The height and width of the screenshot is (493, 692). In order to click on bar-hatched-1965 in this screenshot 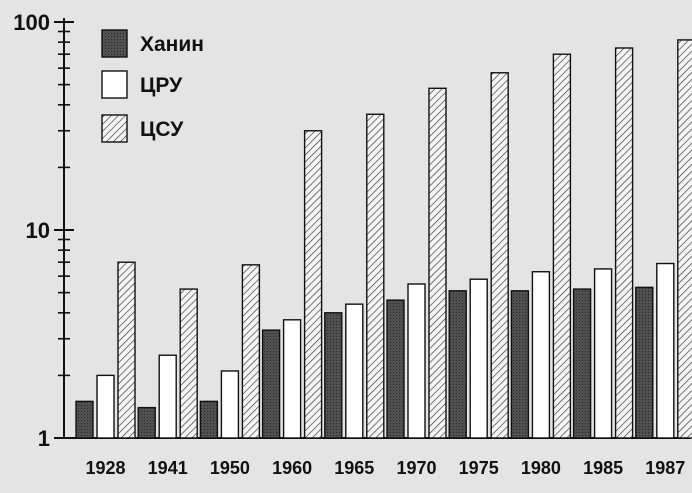, I will do `click(375, 276)`.